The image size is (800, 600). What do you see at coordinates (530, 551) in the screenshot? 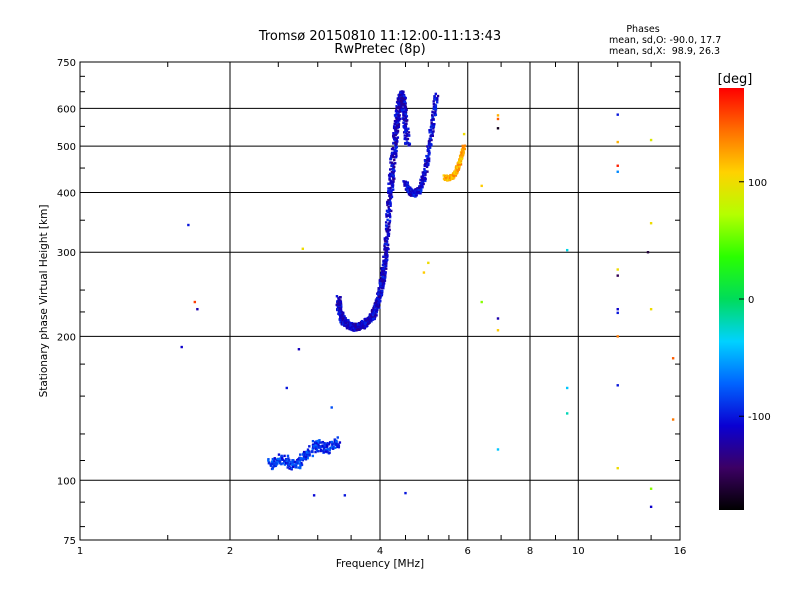
I see `x-tick-label: 8` at bounding box center [530, 551].